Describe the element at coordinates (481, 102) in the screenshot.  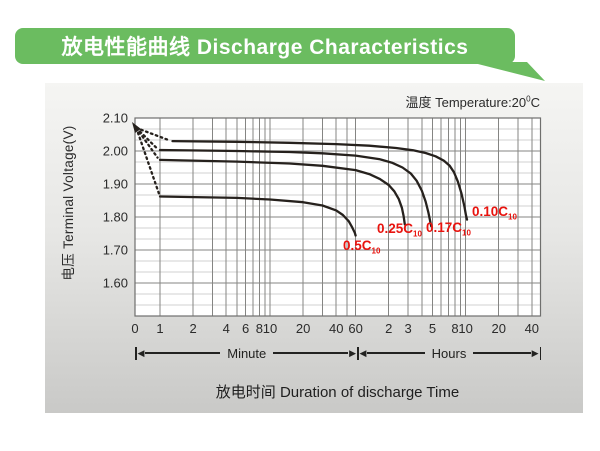
I see `temperature-text: Temperature:20` at that location.